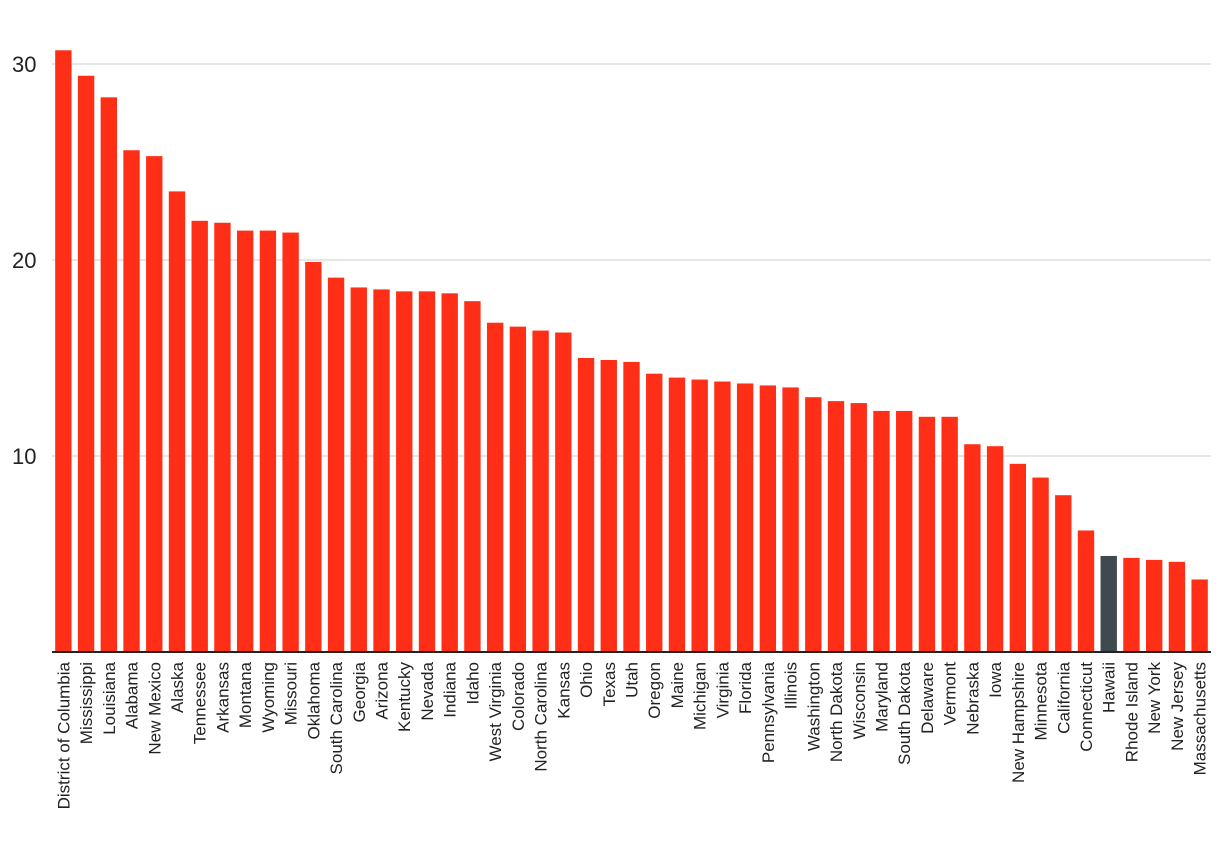 The height and width of the screenshot is (858, 1220). Describe the element at coordinates (518, 696) in the screenshot. I see `x-tick-label: Colorado` at that location.